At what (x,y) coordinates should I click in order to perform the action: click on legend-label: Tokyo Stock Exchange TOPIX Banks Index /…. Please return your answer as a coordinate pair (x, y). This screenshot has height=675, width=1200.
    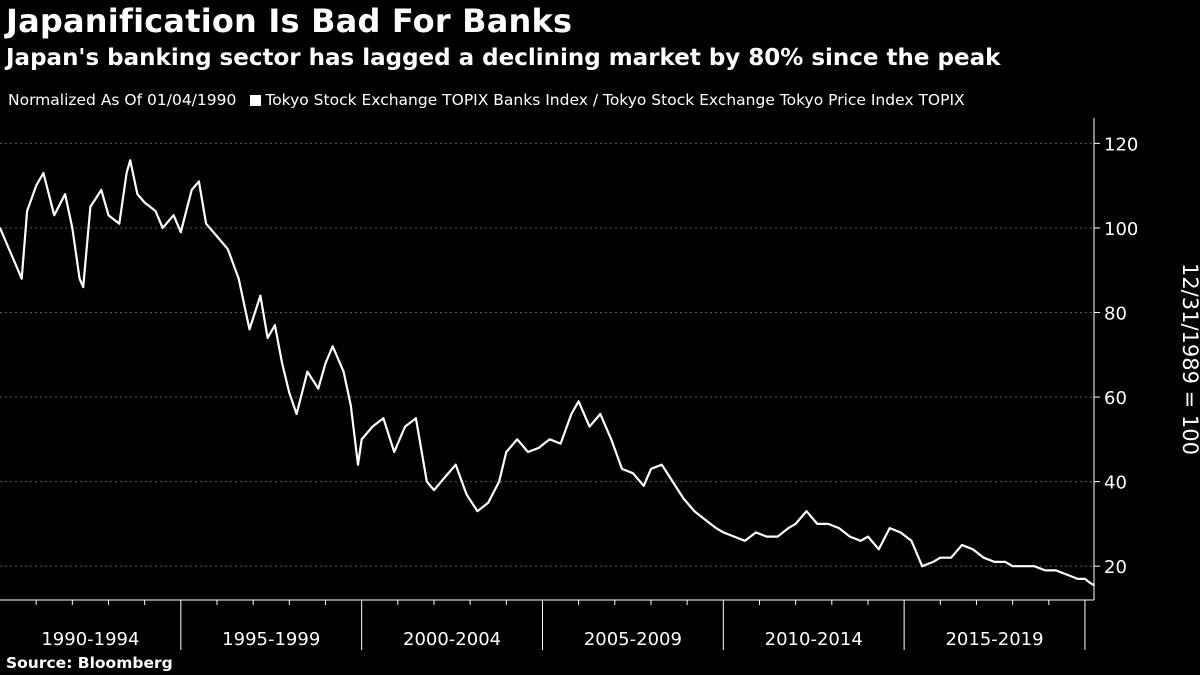
    Looking at the image, I should click on (615, 100).